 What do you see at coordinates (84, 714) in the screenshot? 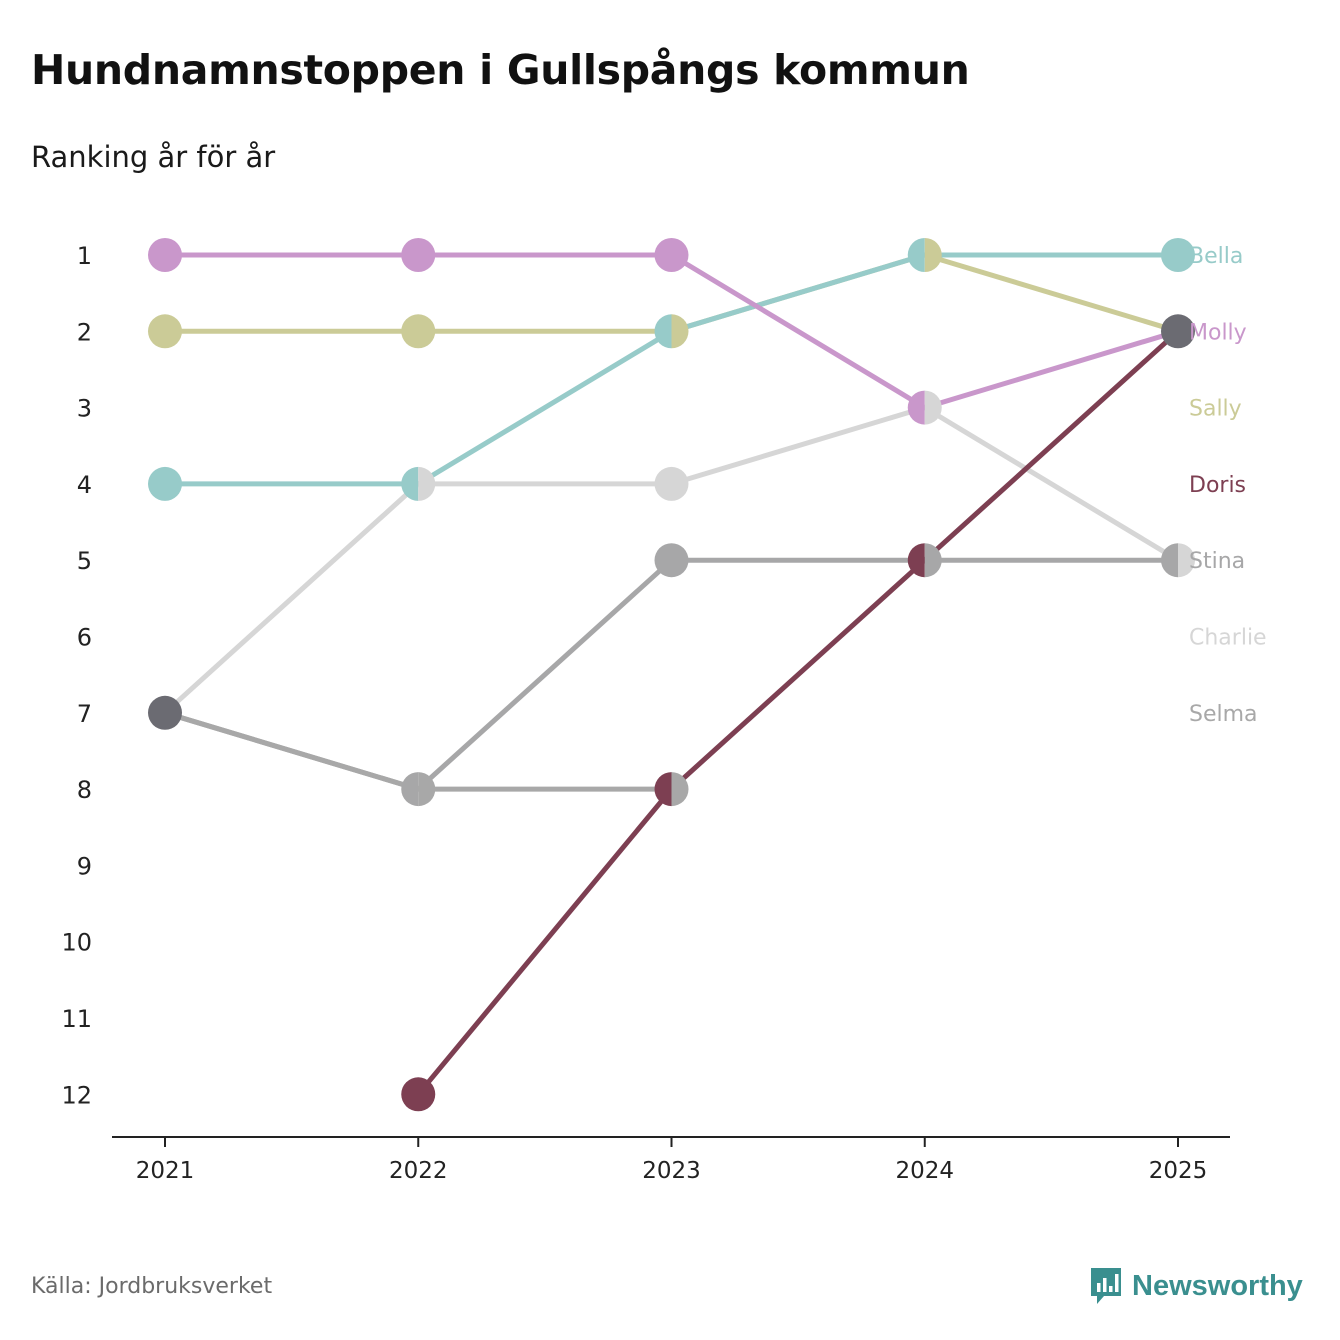
I see `y-tick-label: 7` at bounding box center [84, 714].